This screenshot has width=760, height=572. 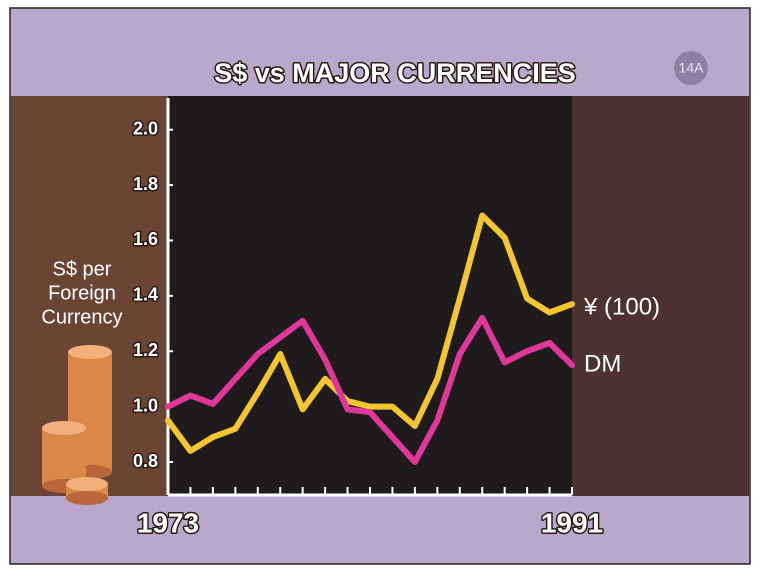 I want to click on badge, so click(x=691, y=68).